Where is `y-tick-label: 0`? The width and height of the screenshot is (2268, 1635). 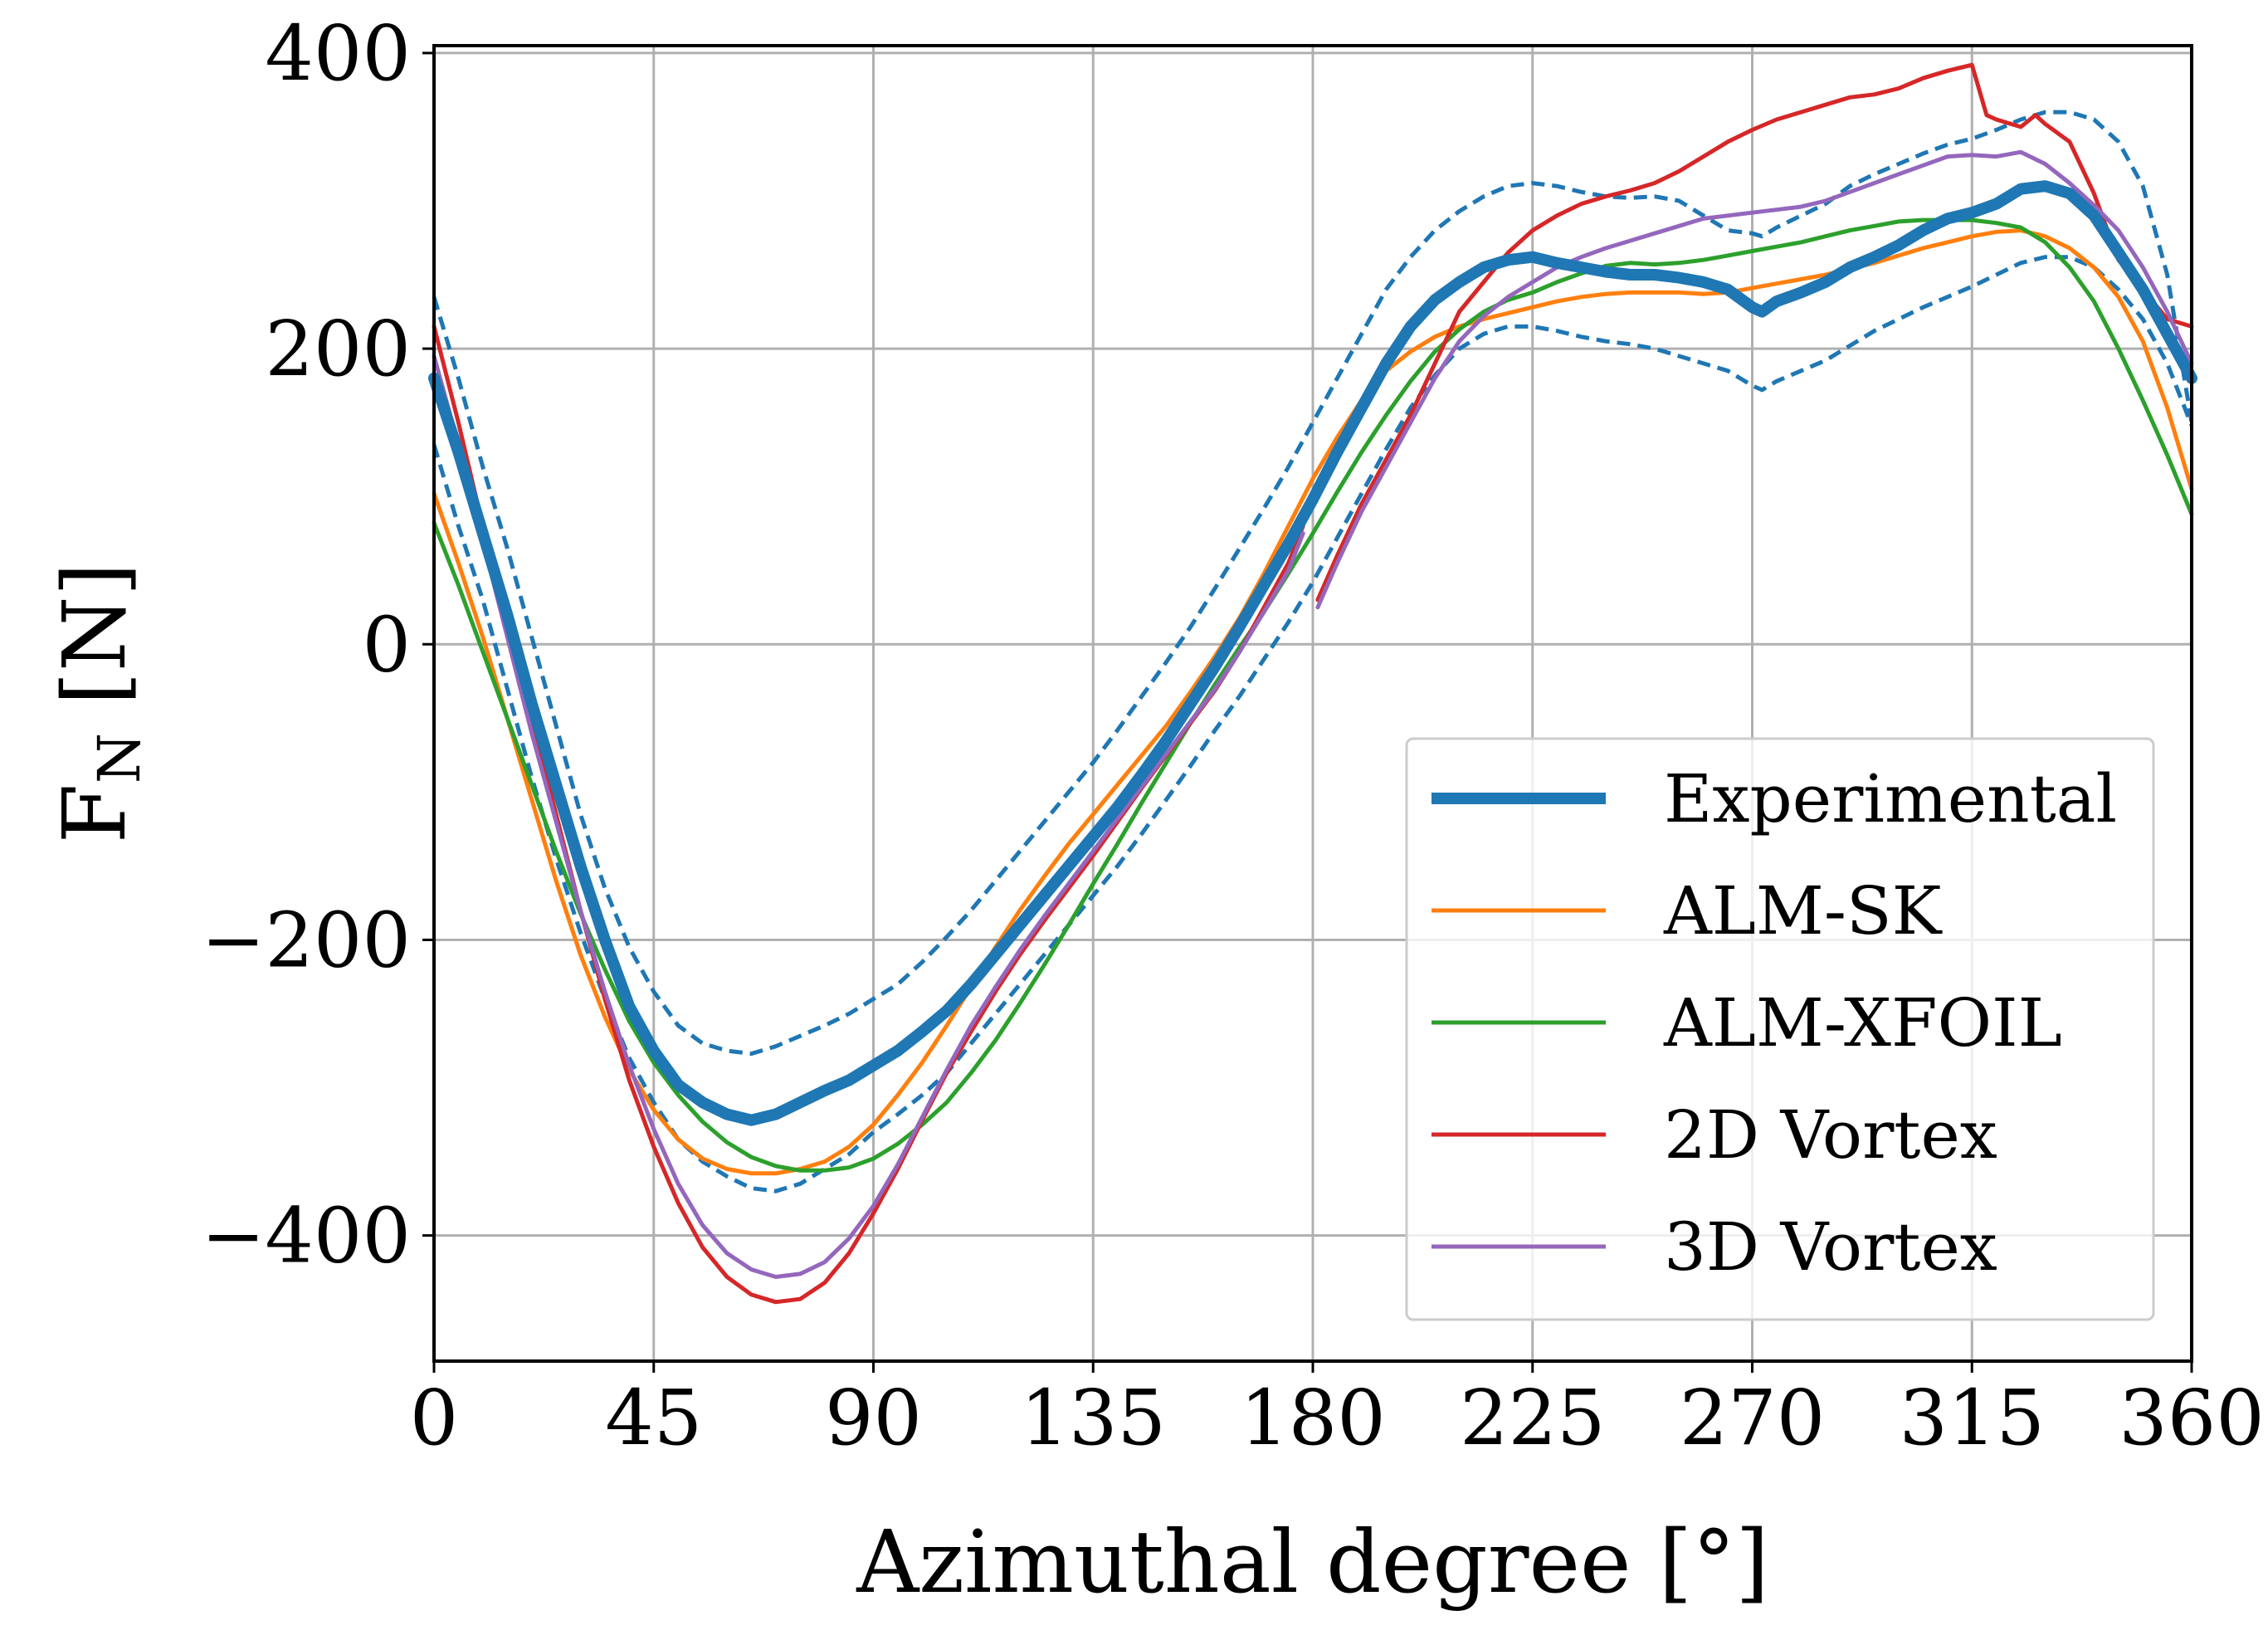
y-tick-label: 0 is located at coordinates (387, 644).